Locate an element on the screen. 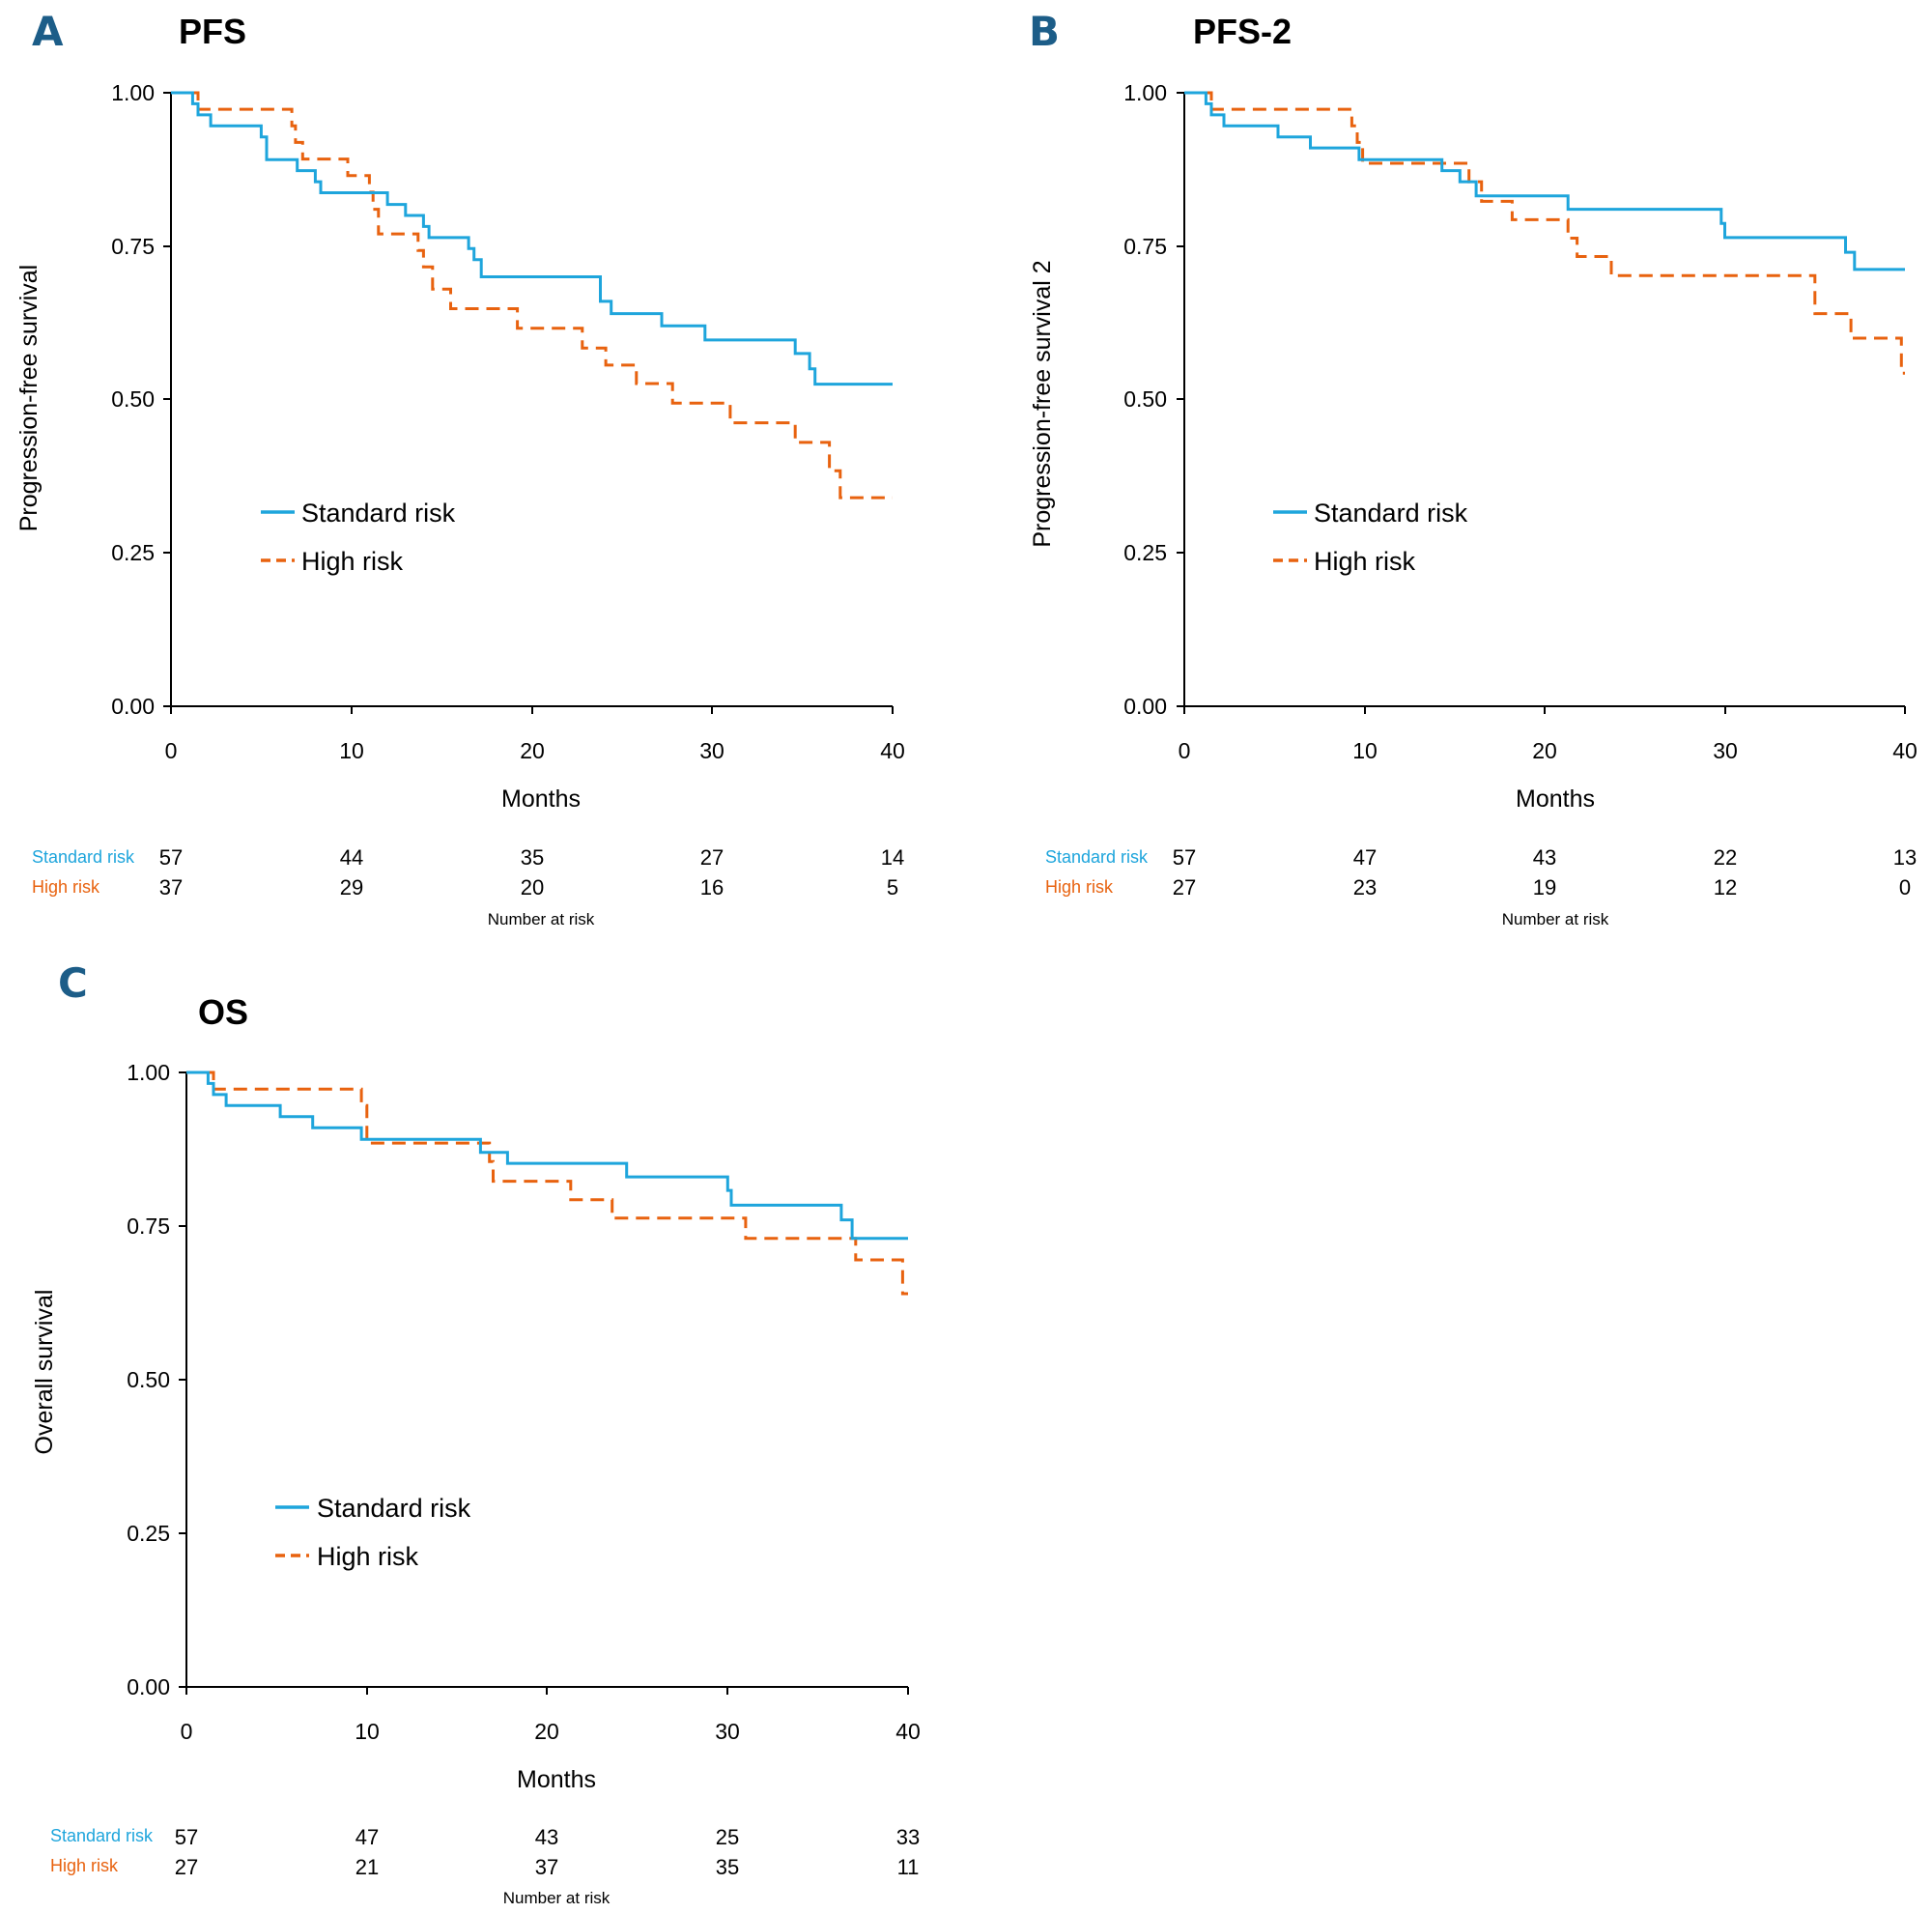  y-tick-label-c-3: 0.75 is located at coordinates (148, 1226).